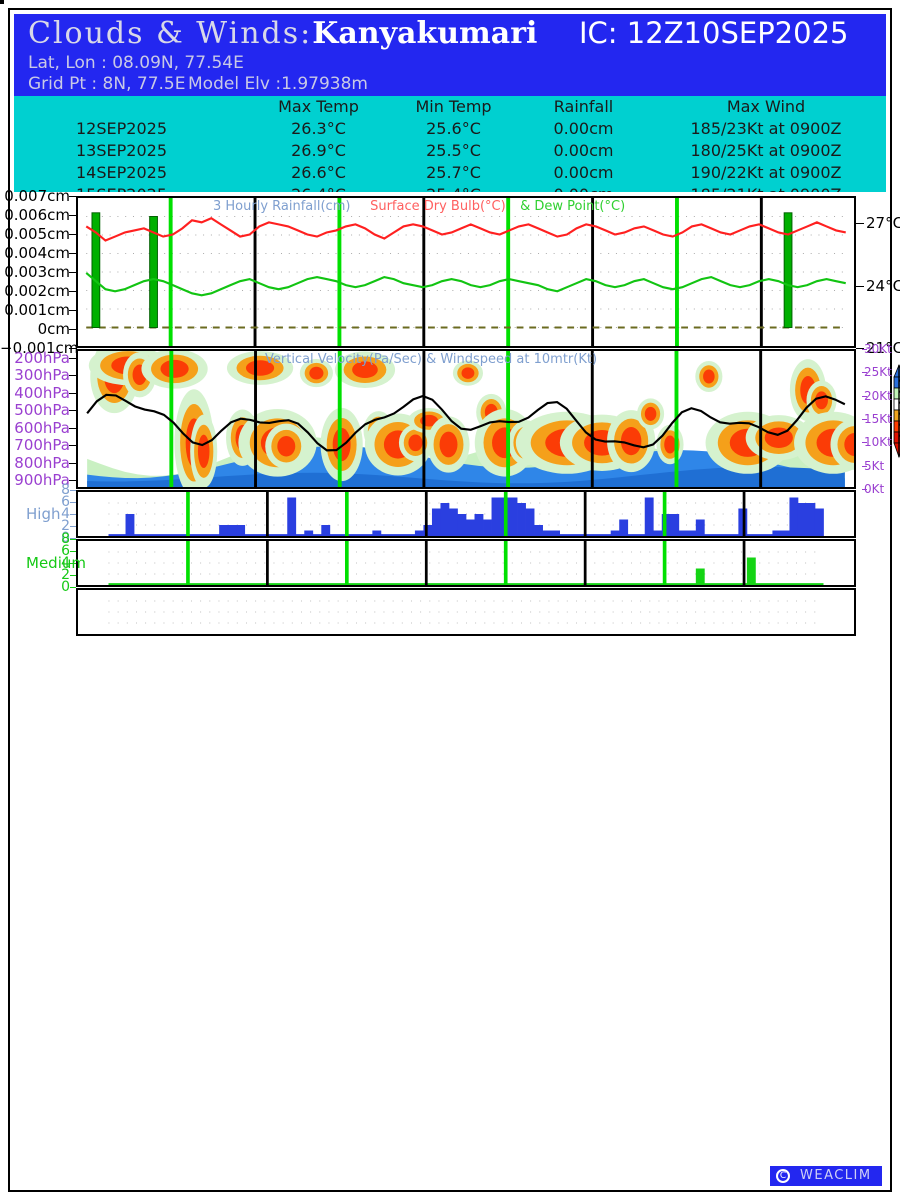 This screenshot has width=900, height=1200. What do you see at coordinates (453, 172) in the screenshot?
I see `row-min-temp: 25.7°C` at bounding box center [453, 172].